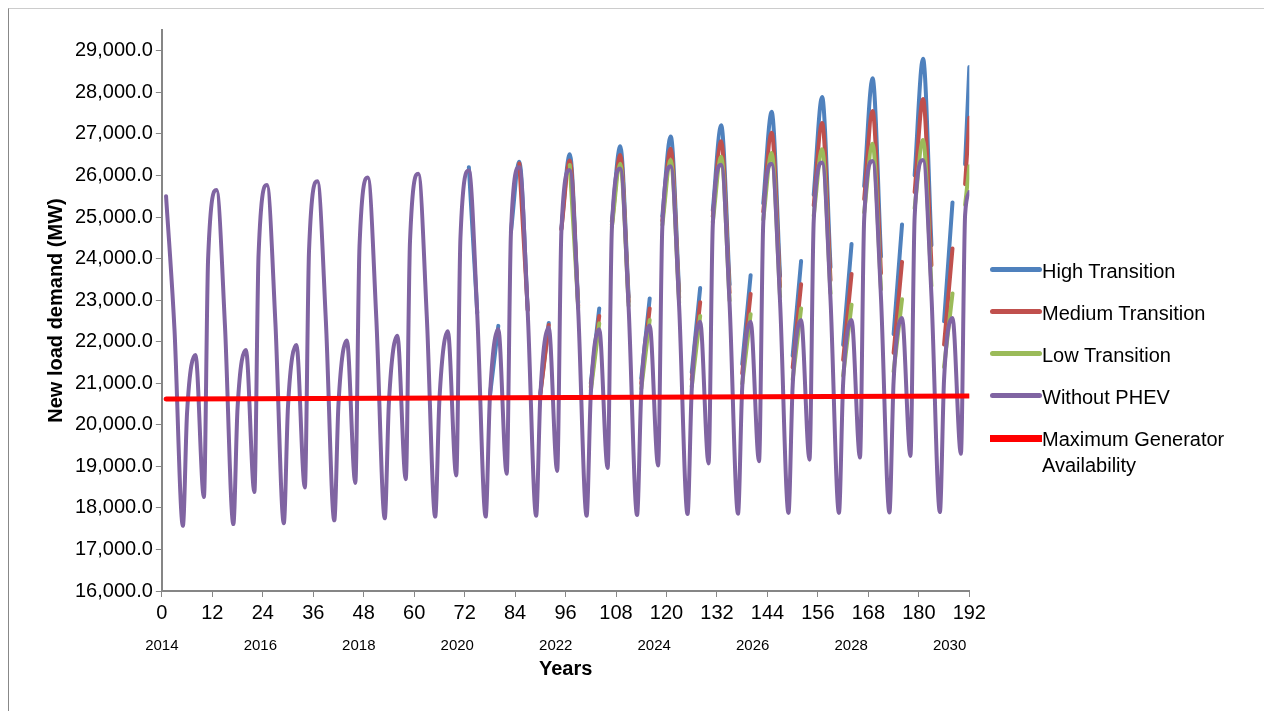 The image size is (1266, 713). I want to click on x2-tick-label: 2026, so click(752, 645).